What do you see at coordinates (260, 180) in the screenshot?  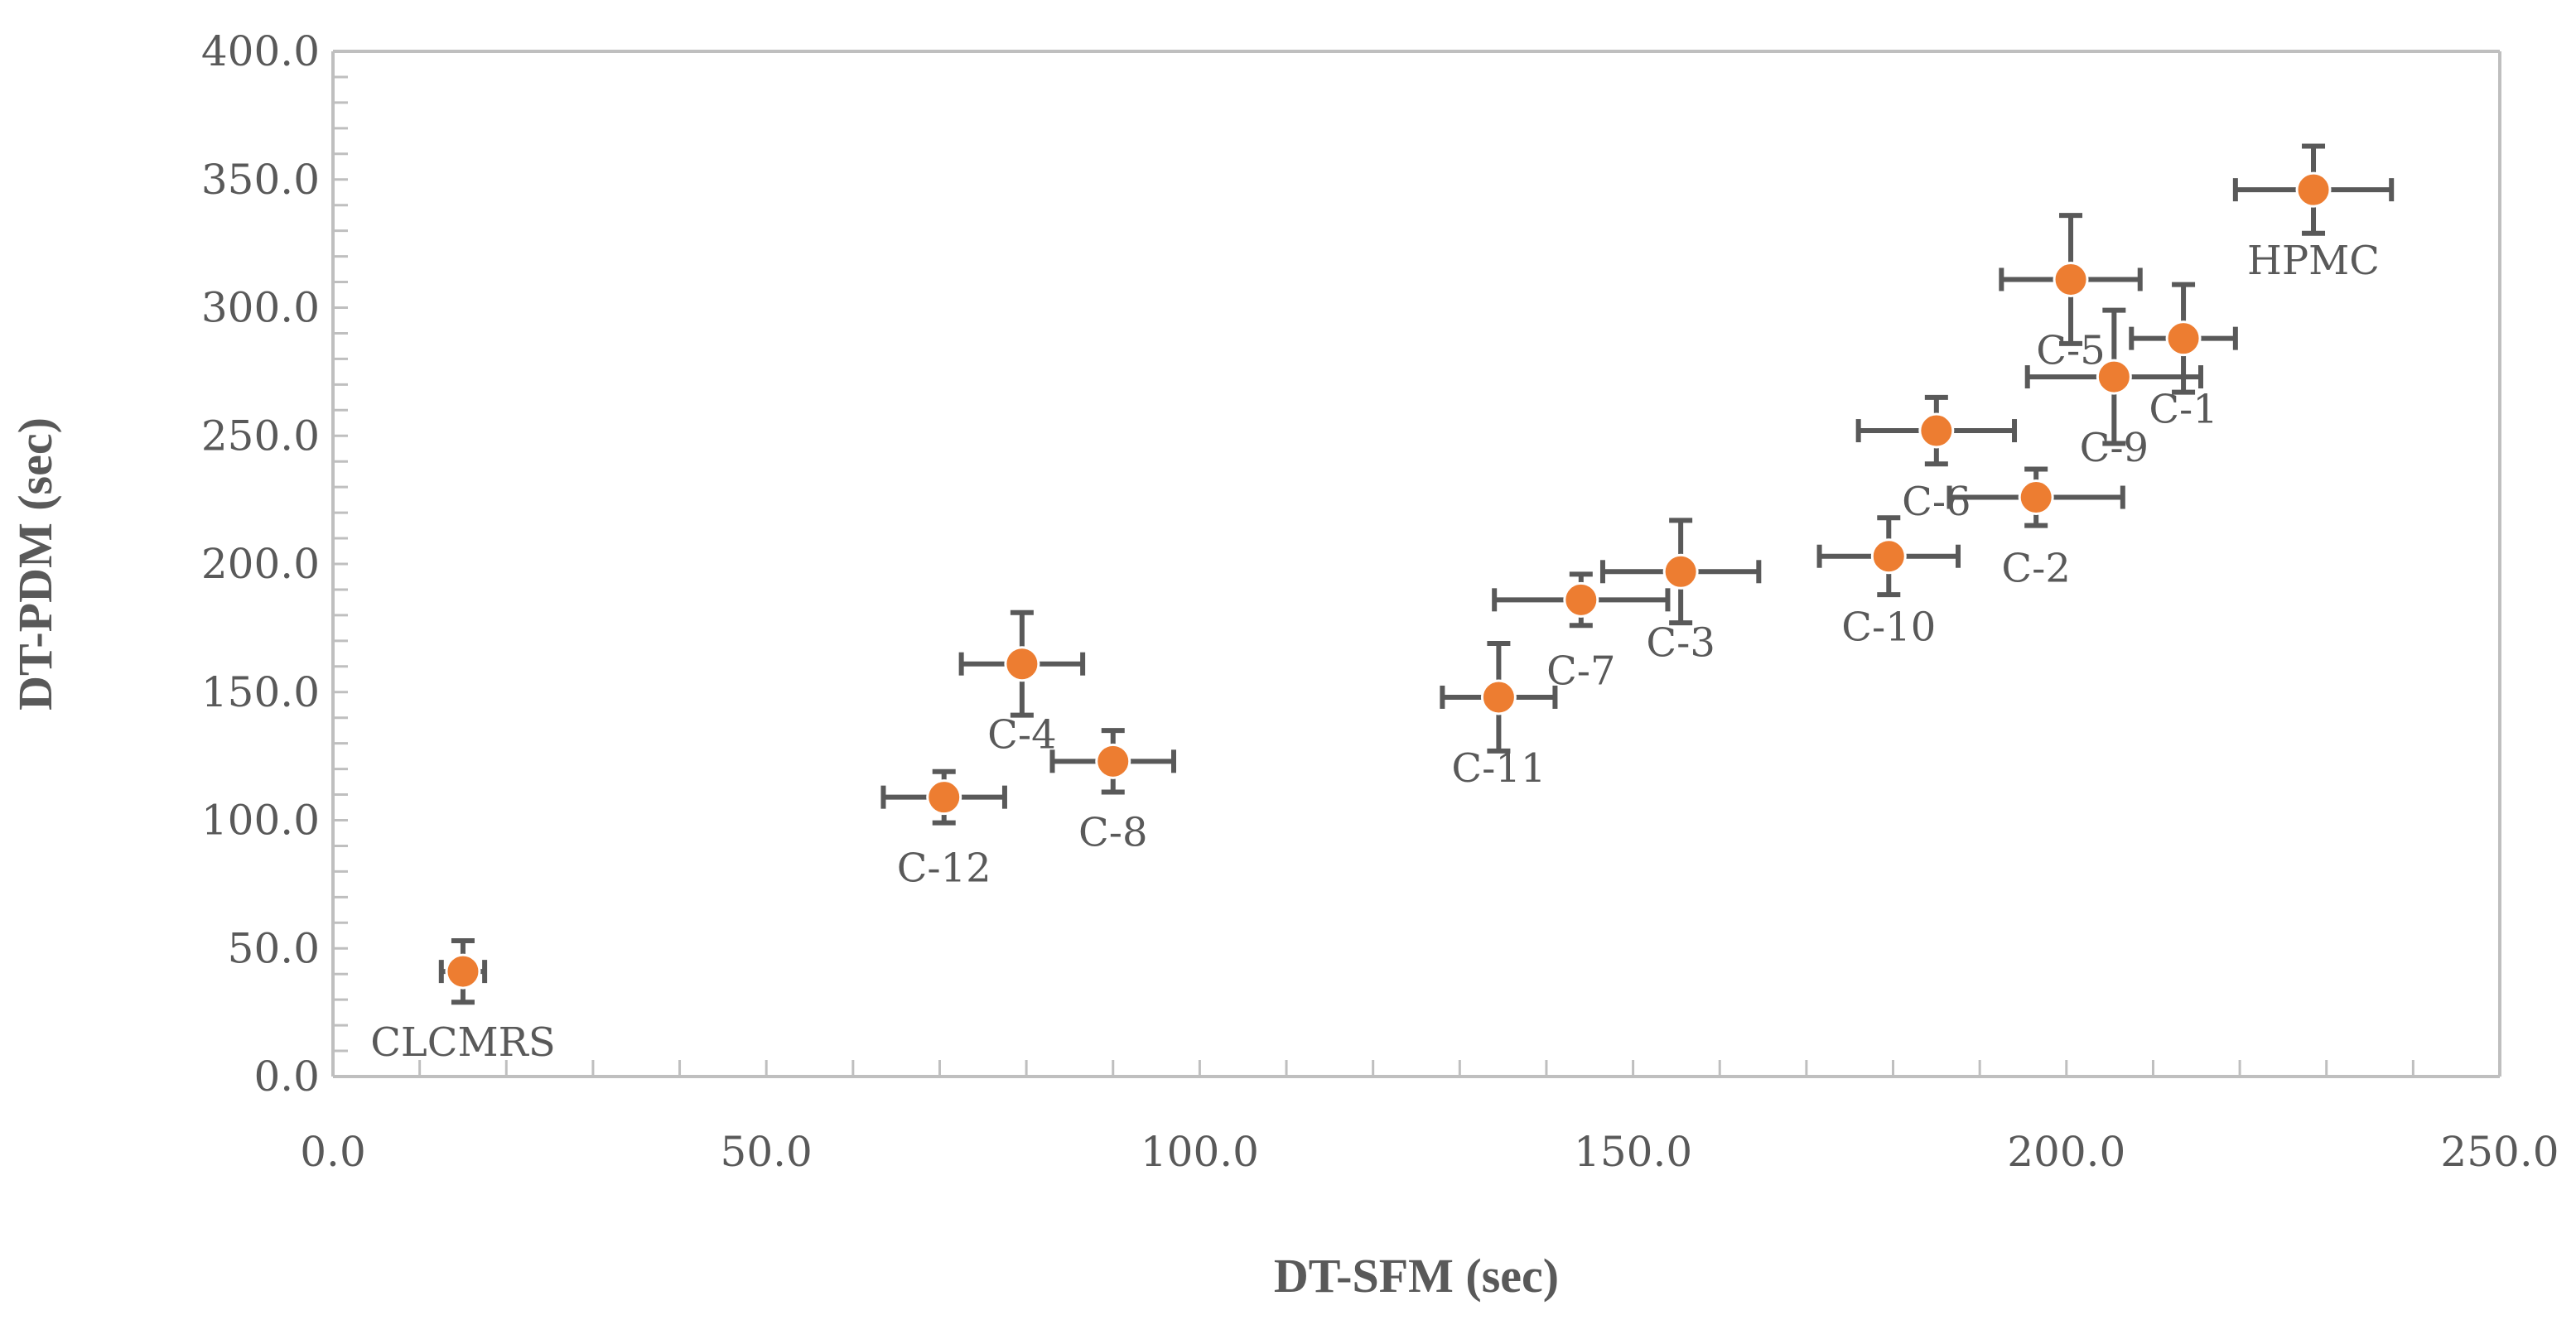 I see `y-tick-label: 350.0` at bounding box center [260, 180].